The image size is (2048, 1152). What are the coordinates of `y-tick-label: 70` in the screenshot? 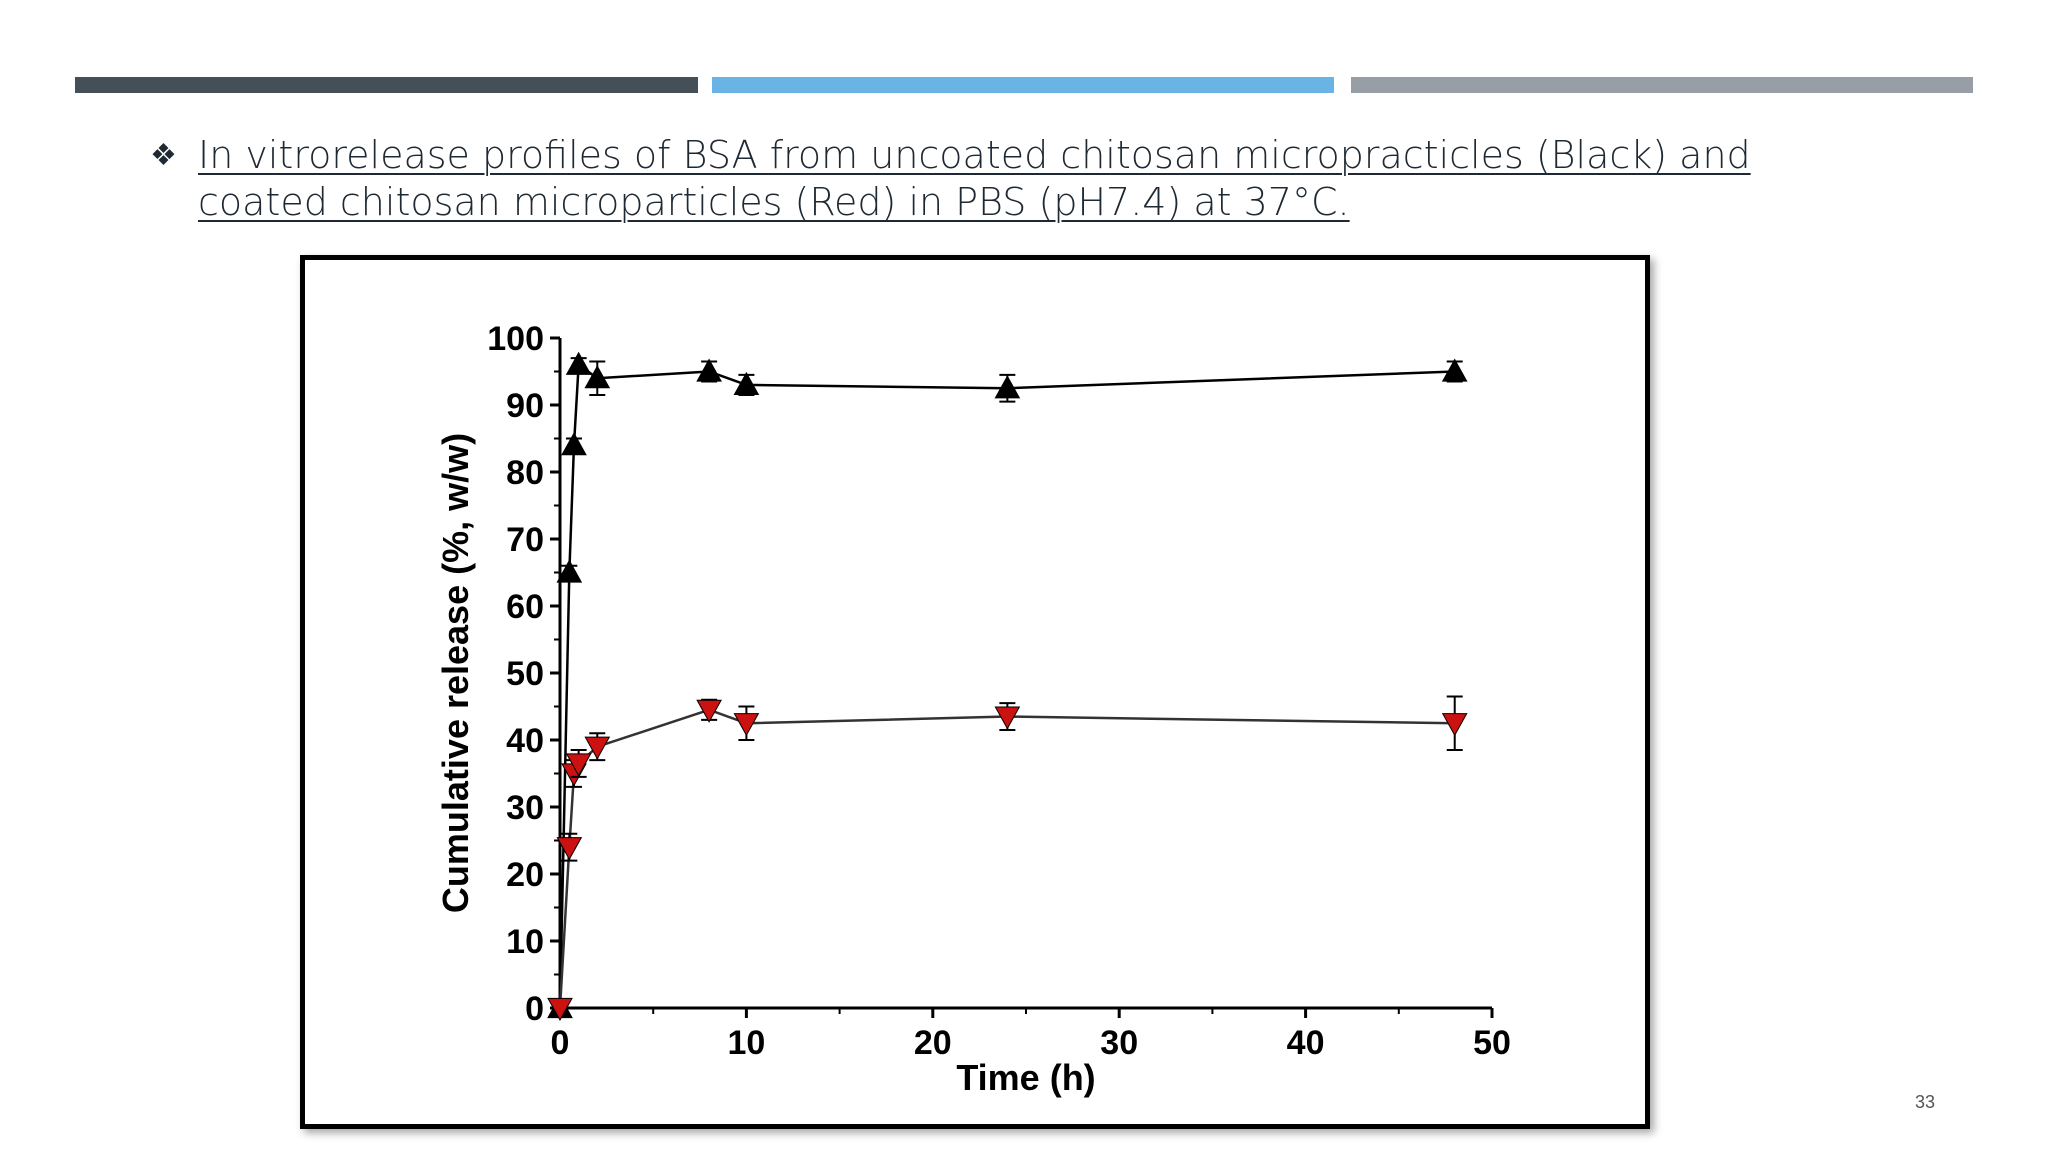 It's located at (525, 540).